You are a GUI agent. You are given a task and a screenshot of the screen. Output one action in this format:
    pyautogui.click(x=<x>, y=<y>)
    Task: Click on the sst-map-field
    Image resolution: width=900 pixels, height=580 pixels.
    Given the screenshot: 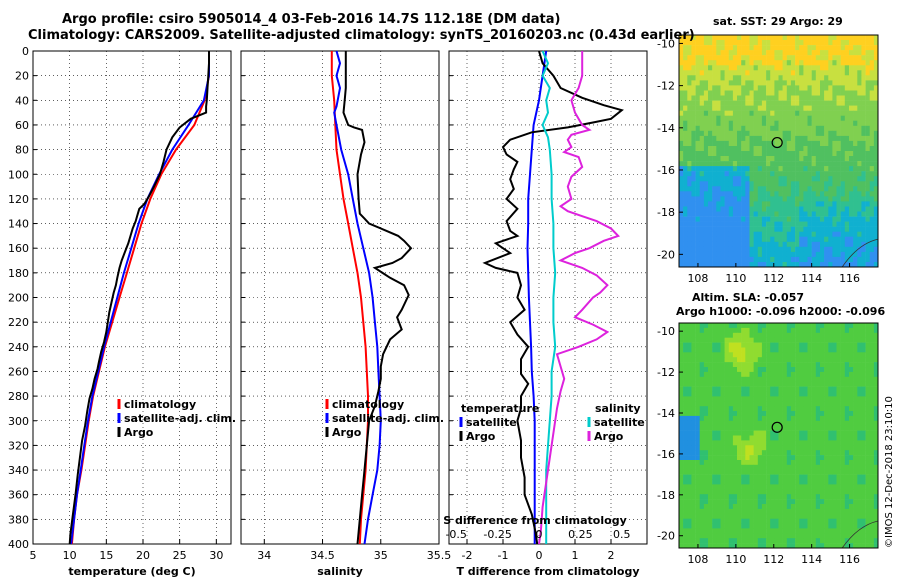 What is the action you would take?
    pyautogui.click(x=779, y=151)
    